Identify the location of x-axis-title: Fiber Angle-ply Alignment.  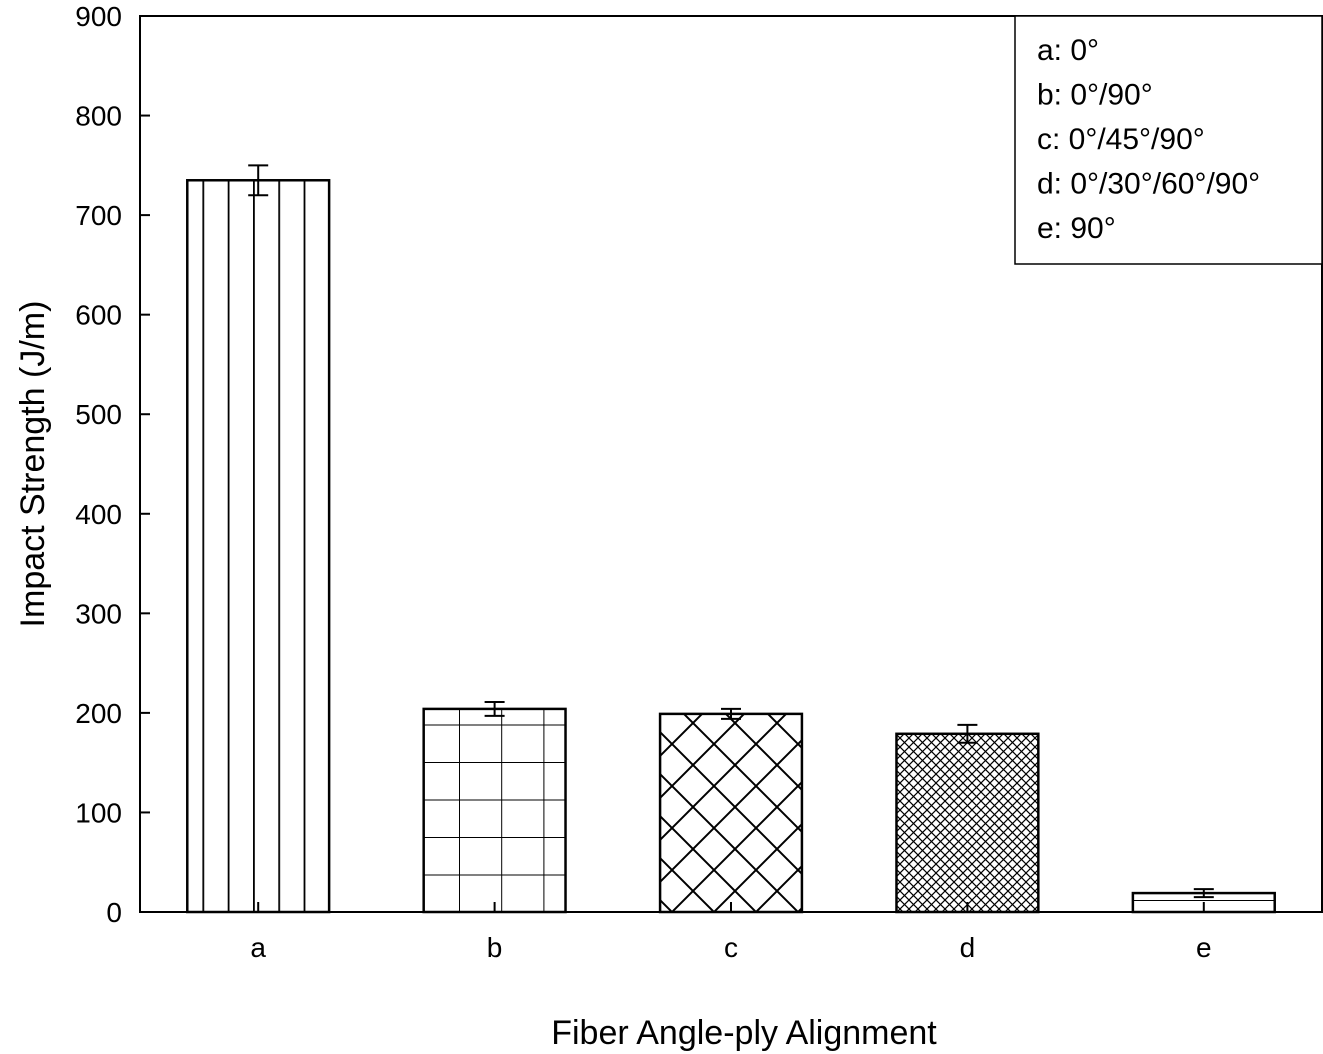
(744, 1033).